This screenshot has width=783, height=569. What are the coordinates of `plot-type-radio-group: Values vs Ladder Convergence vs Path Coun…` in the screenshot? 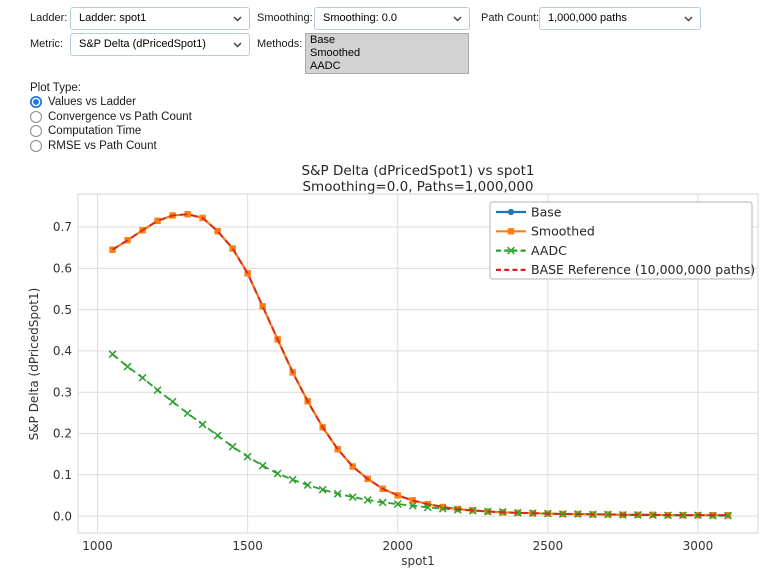 It's located at (111, 124).